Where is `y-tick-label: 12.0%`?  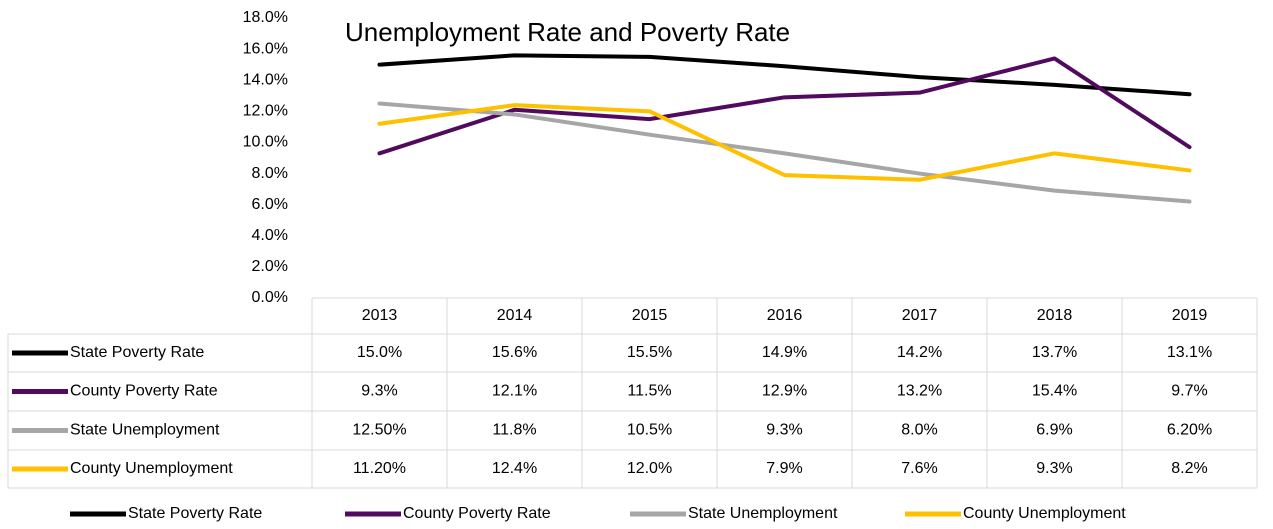 y-tick-label: 12.0% is located at coordinates (265, 111).